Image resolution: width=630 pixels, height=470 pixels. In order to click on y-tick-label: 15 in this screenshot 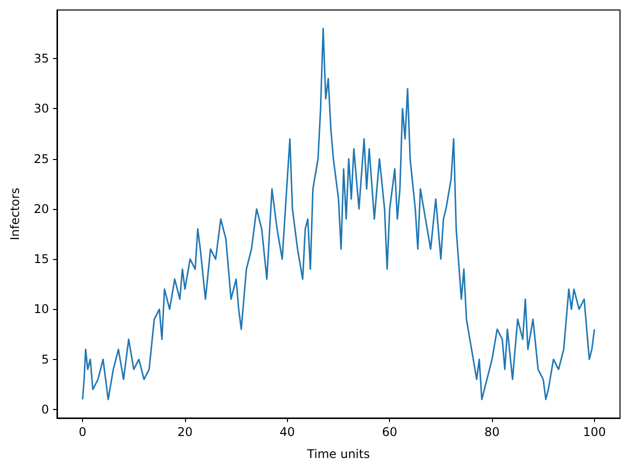, I will do `click(41, 259)`.